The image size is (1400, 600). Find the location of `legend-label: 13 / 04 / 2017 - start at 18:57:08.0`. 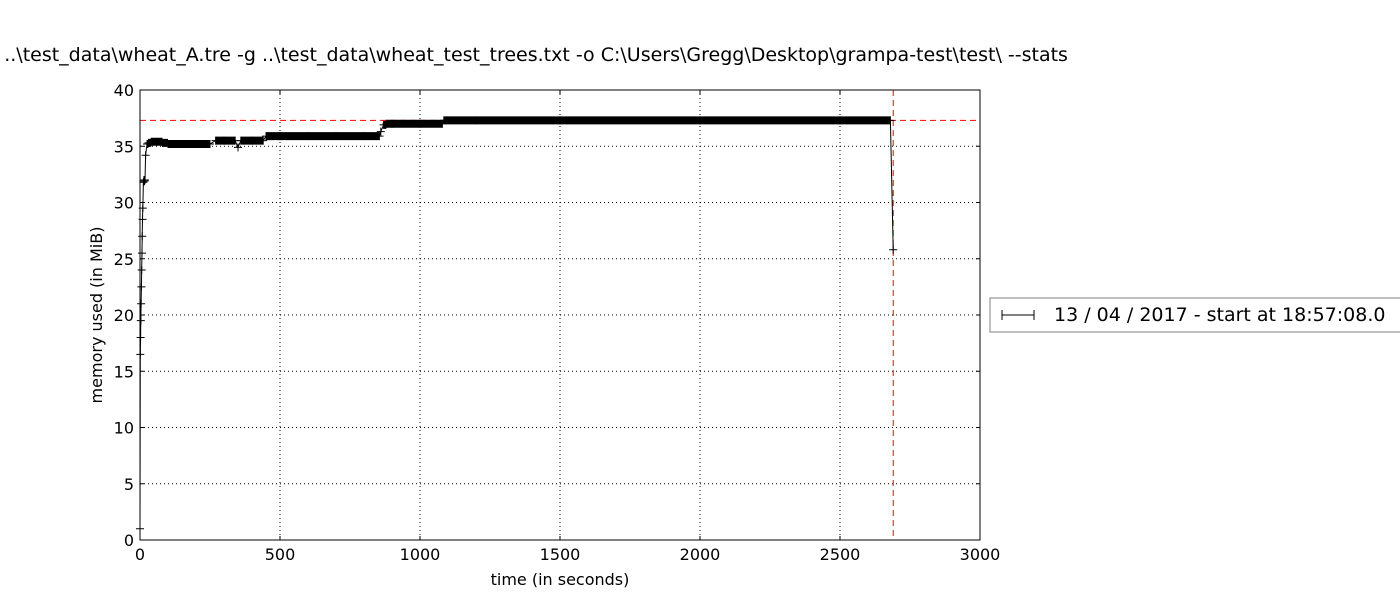

legend-label: 13 / 04 / 2017 - start at 18:57:08.0 is located at coordinates (1220, 315).